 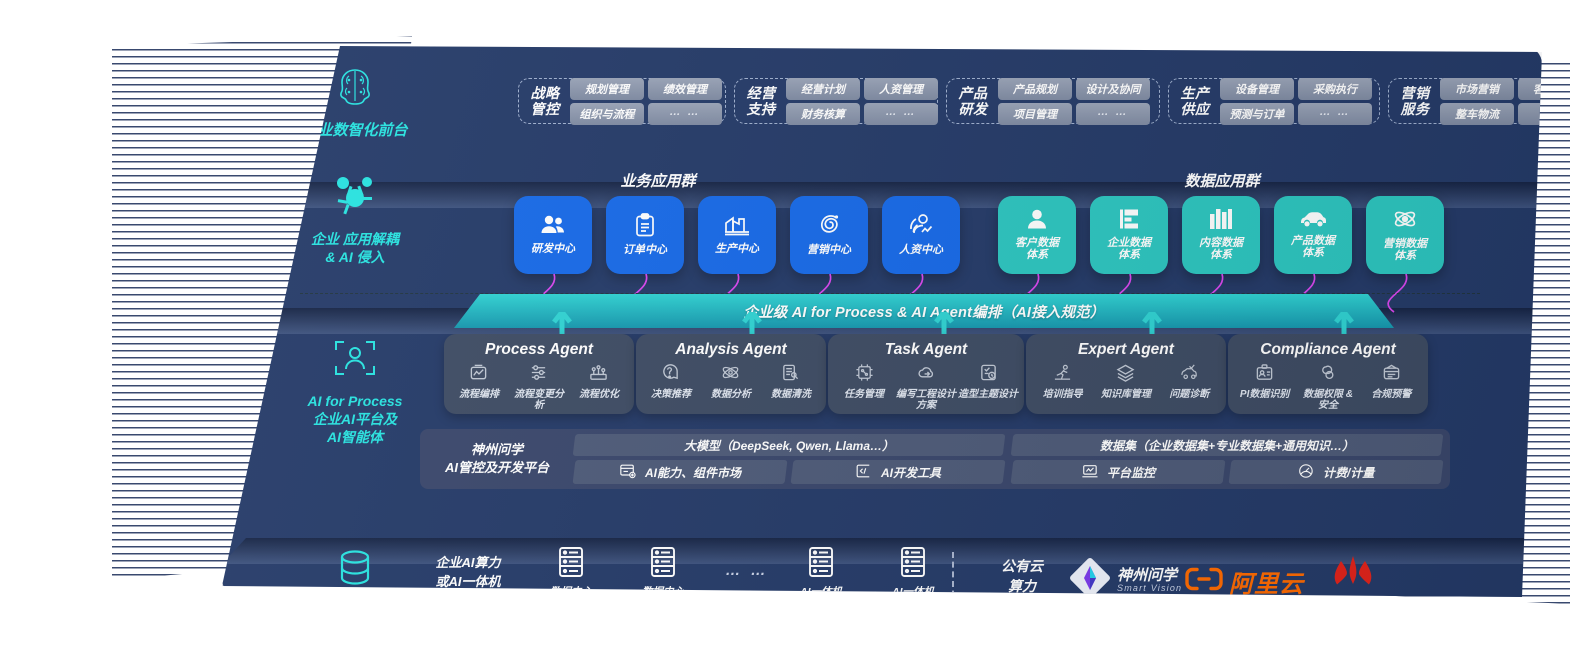 What do you see at coordinates (645, 235) in the screenshot?
I see `app-card-order: 订单中心` at bounding box center [645, 235].